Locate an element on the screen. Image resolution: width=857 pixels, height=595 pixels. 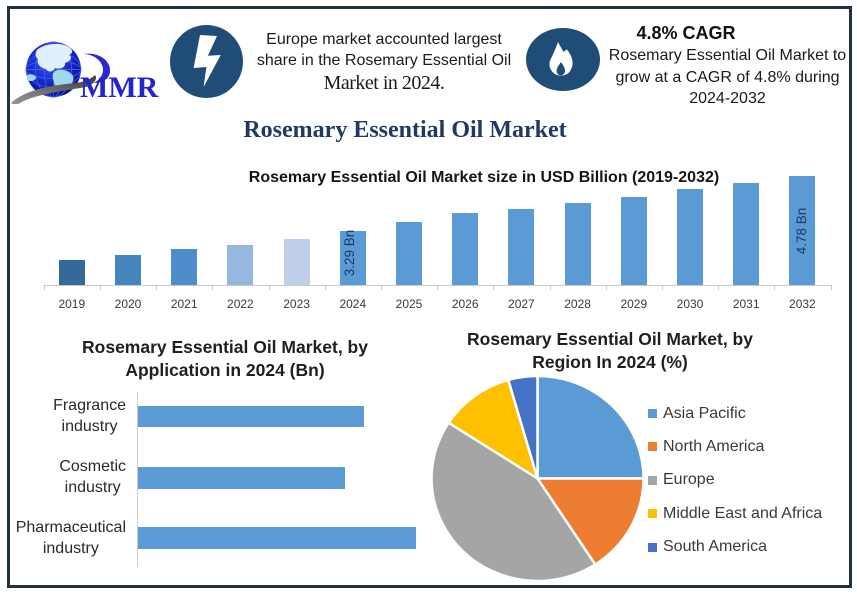
svg-text: MMR is located at coordinates (119, 87).